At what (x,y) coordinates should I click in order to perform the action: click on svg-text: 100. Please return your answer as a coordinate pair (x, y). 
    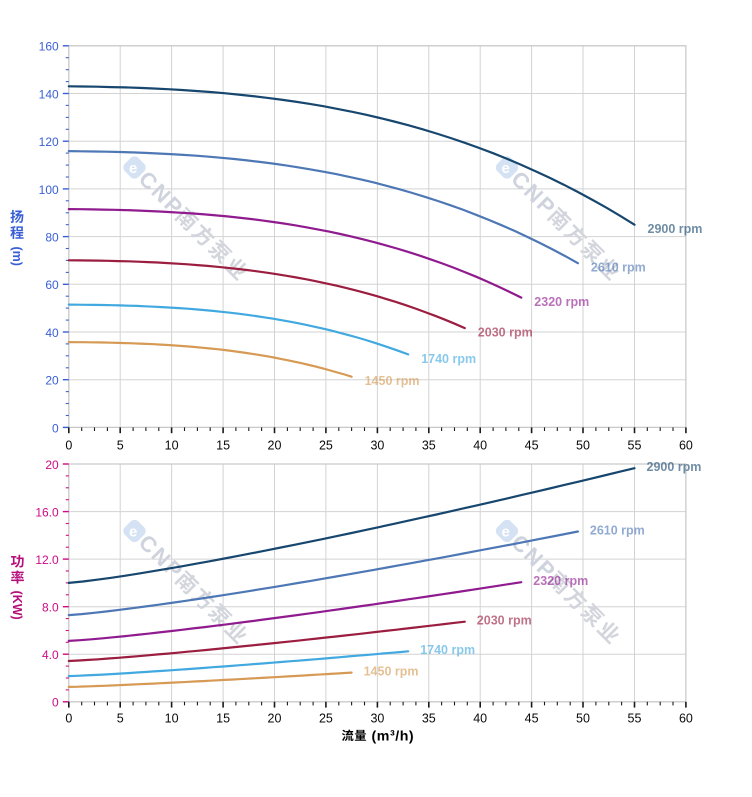
    Looking at the image, I should click on (49, 190).